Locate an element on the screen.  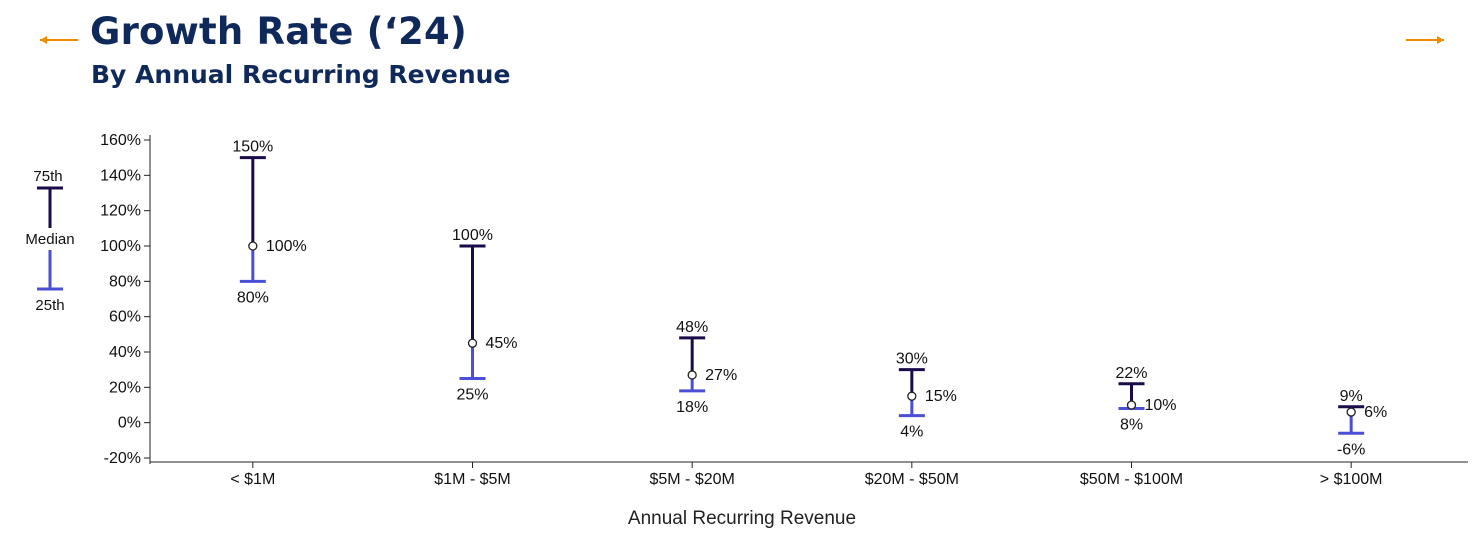
median-label: 27% is located at coordinates (721, 375).